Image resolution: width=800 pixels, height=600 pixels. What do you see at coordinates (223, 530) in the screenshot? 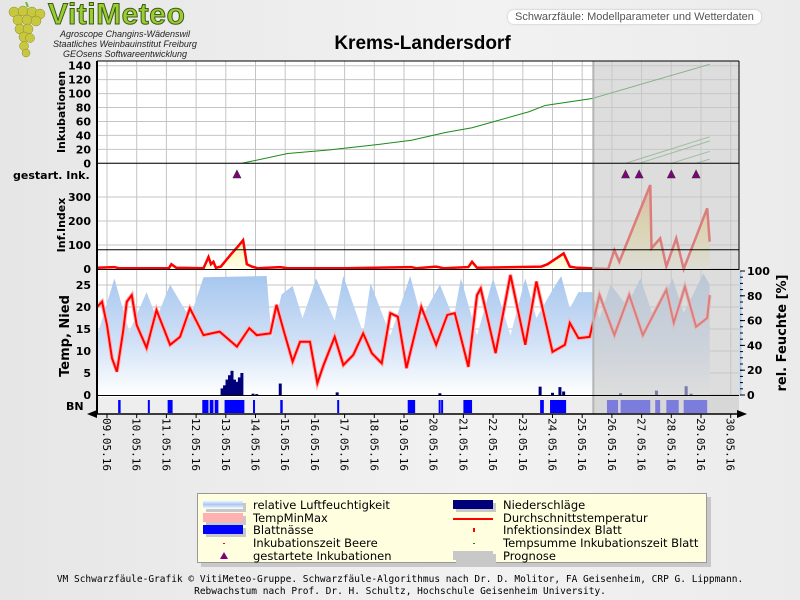
I see `legend-swatch-leaf-wetness` at bounding box center [223, 530].